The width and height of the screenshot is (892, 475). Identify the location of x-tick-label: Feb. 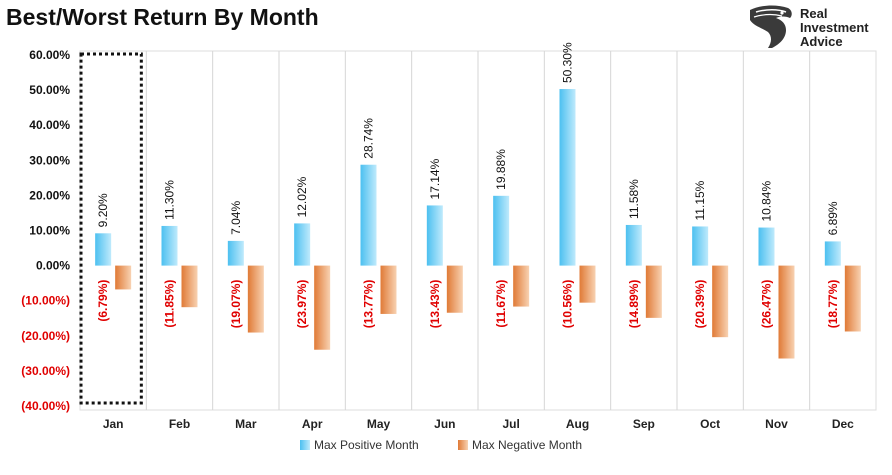
(179, 424).